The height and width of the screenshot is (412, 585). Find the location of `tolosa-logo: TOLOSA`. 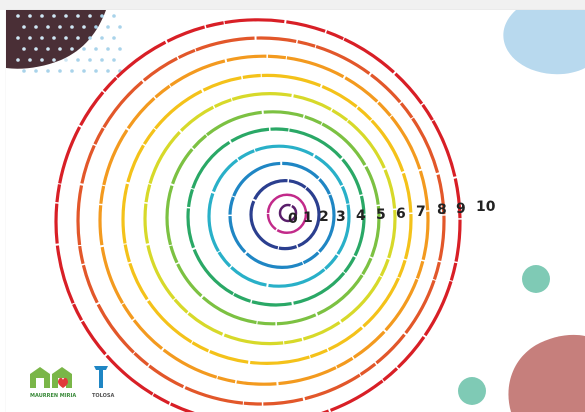

tolosa-logo: TOLOSA is located at coordinates (103, 382).